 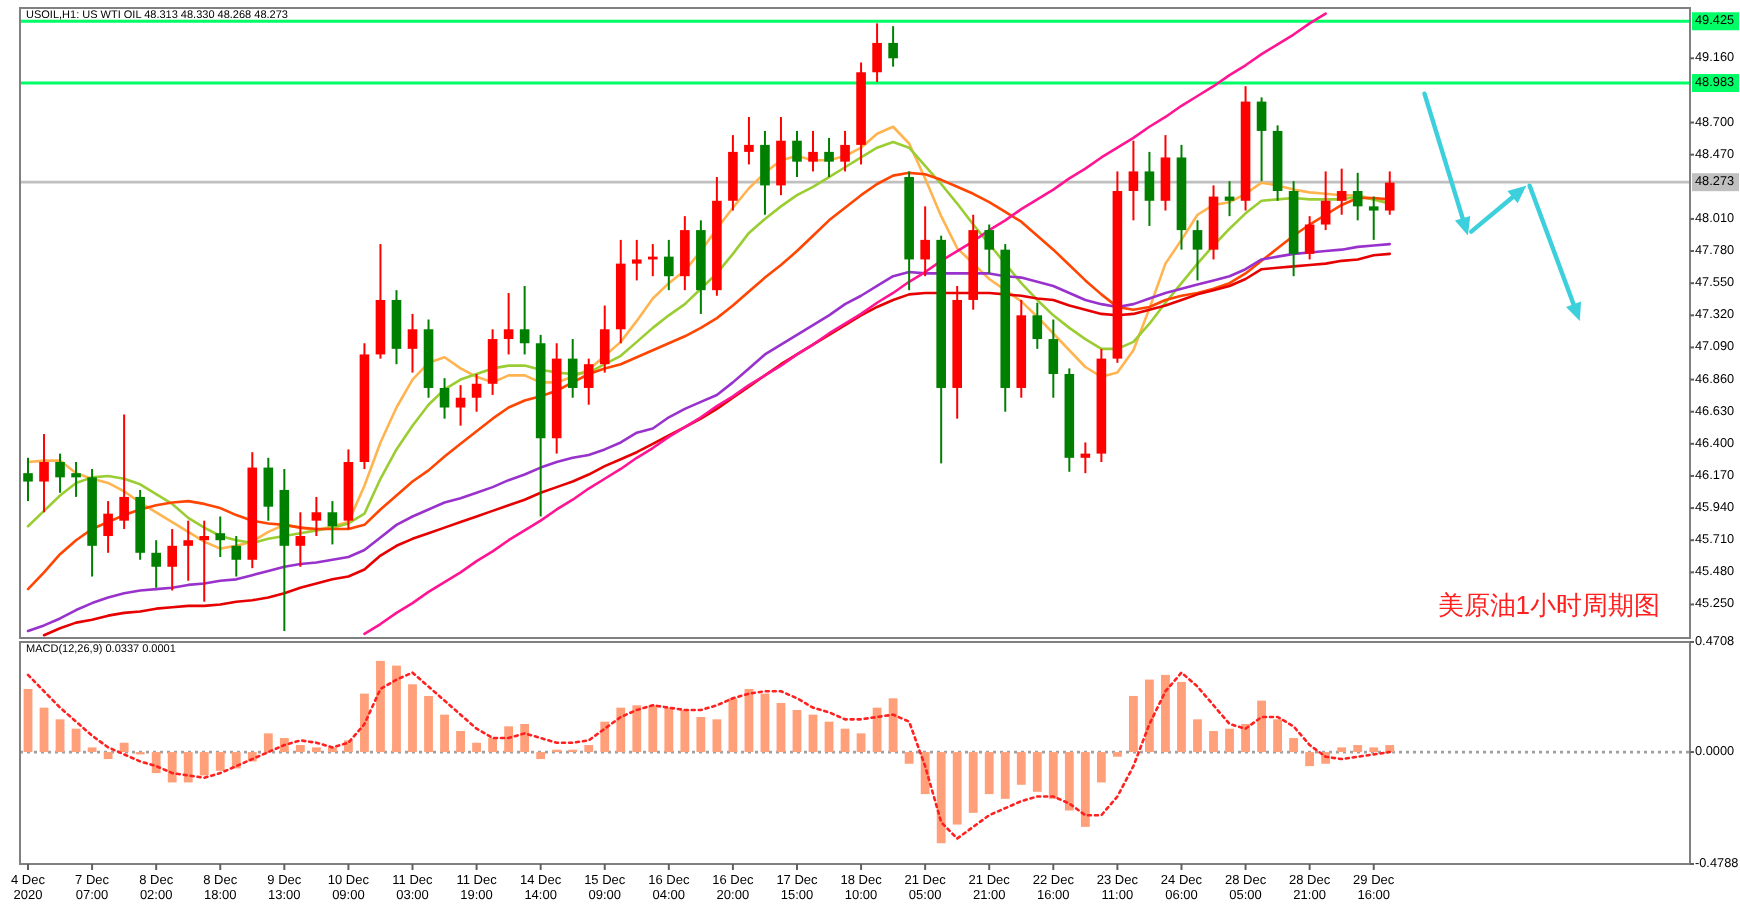 What do you see at coordinates (709, 755) in the screenshot?
I see `line-series` at bounding box center [709, 755].